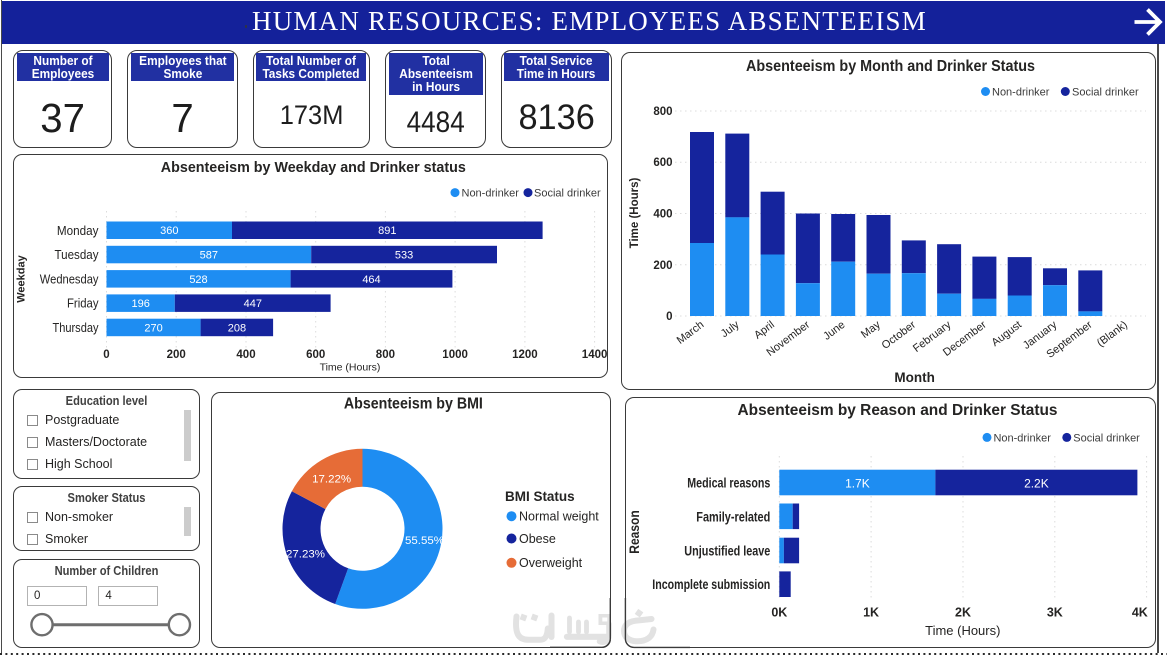  What do you see at coordinates (897, 409) in the screenshot?
I see `svg-text:Absenteeism by Reason and Drin: Absenteeism by Reason and Drinker Status` at bounding box center [897, 409].